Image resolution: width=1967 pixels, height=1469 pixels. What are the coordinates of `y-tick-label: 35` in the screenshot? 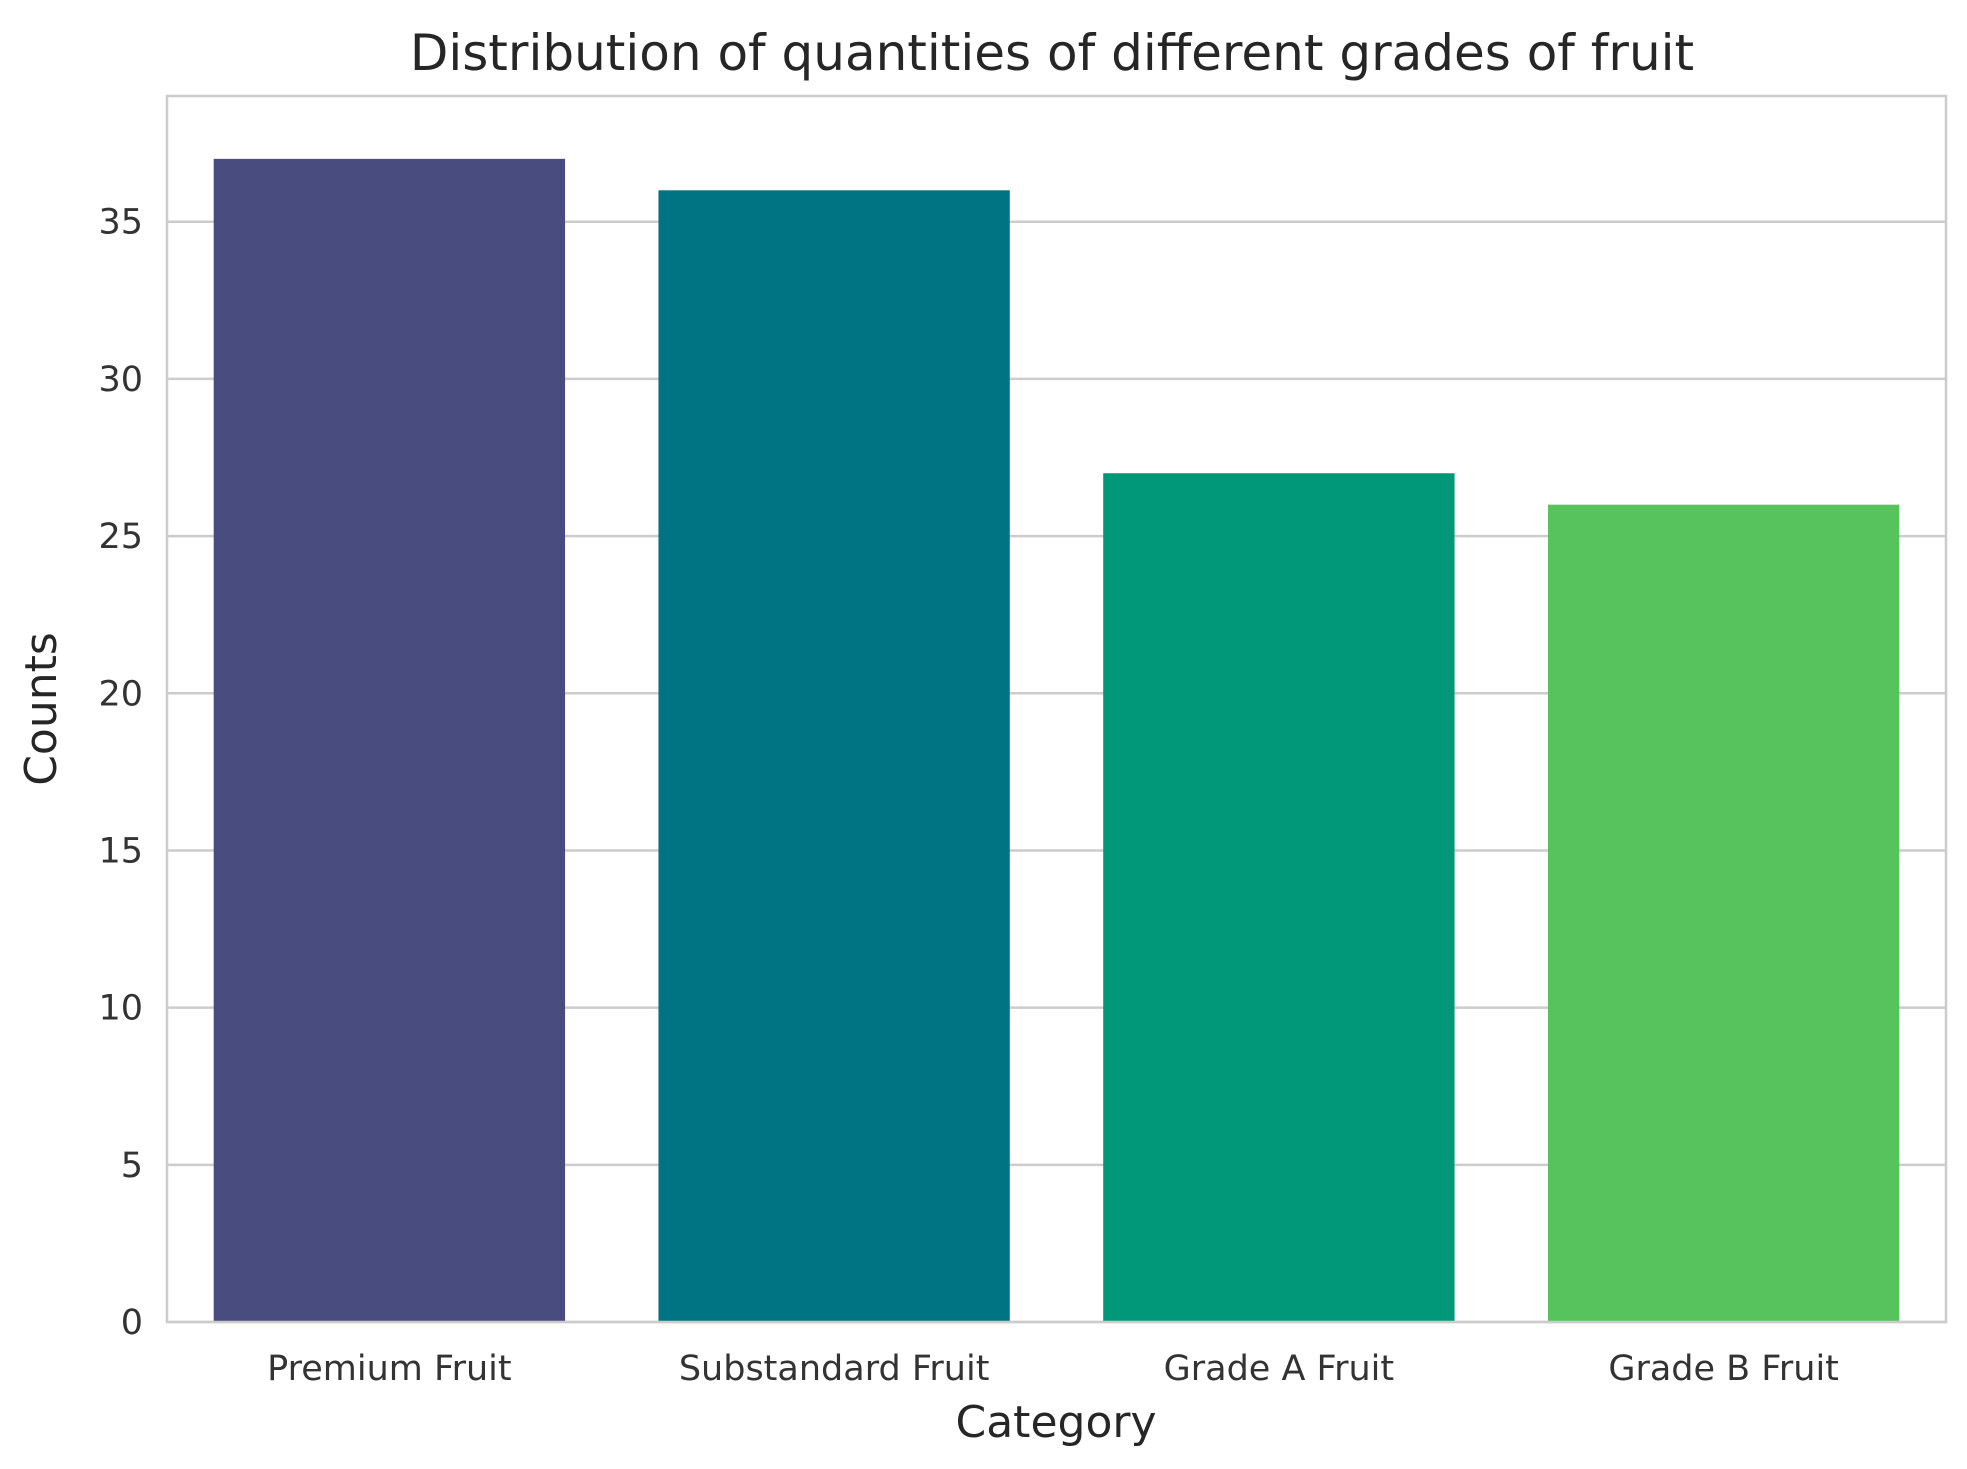 It's located at (120, 223).